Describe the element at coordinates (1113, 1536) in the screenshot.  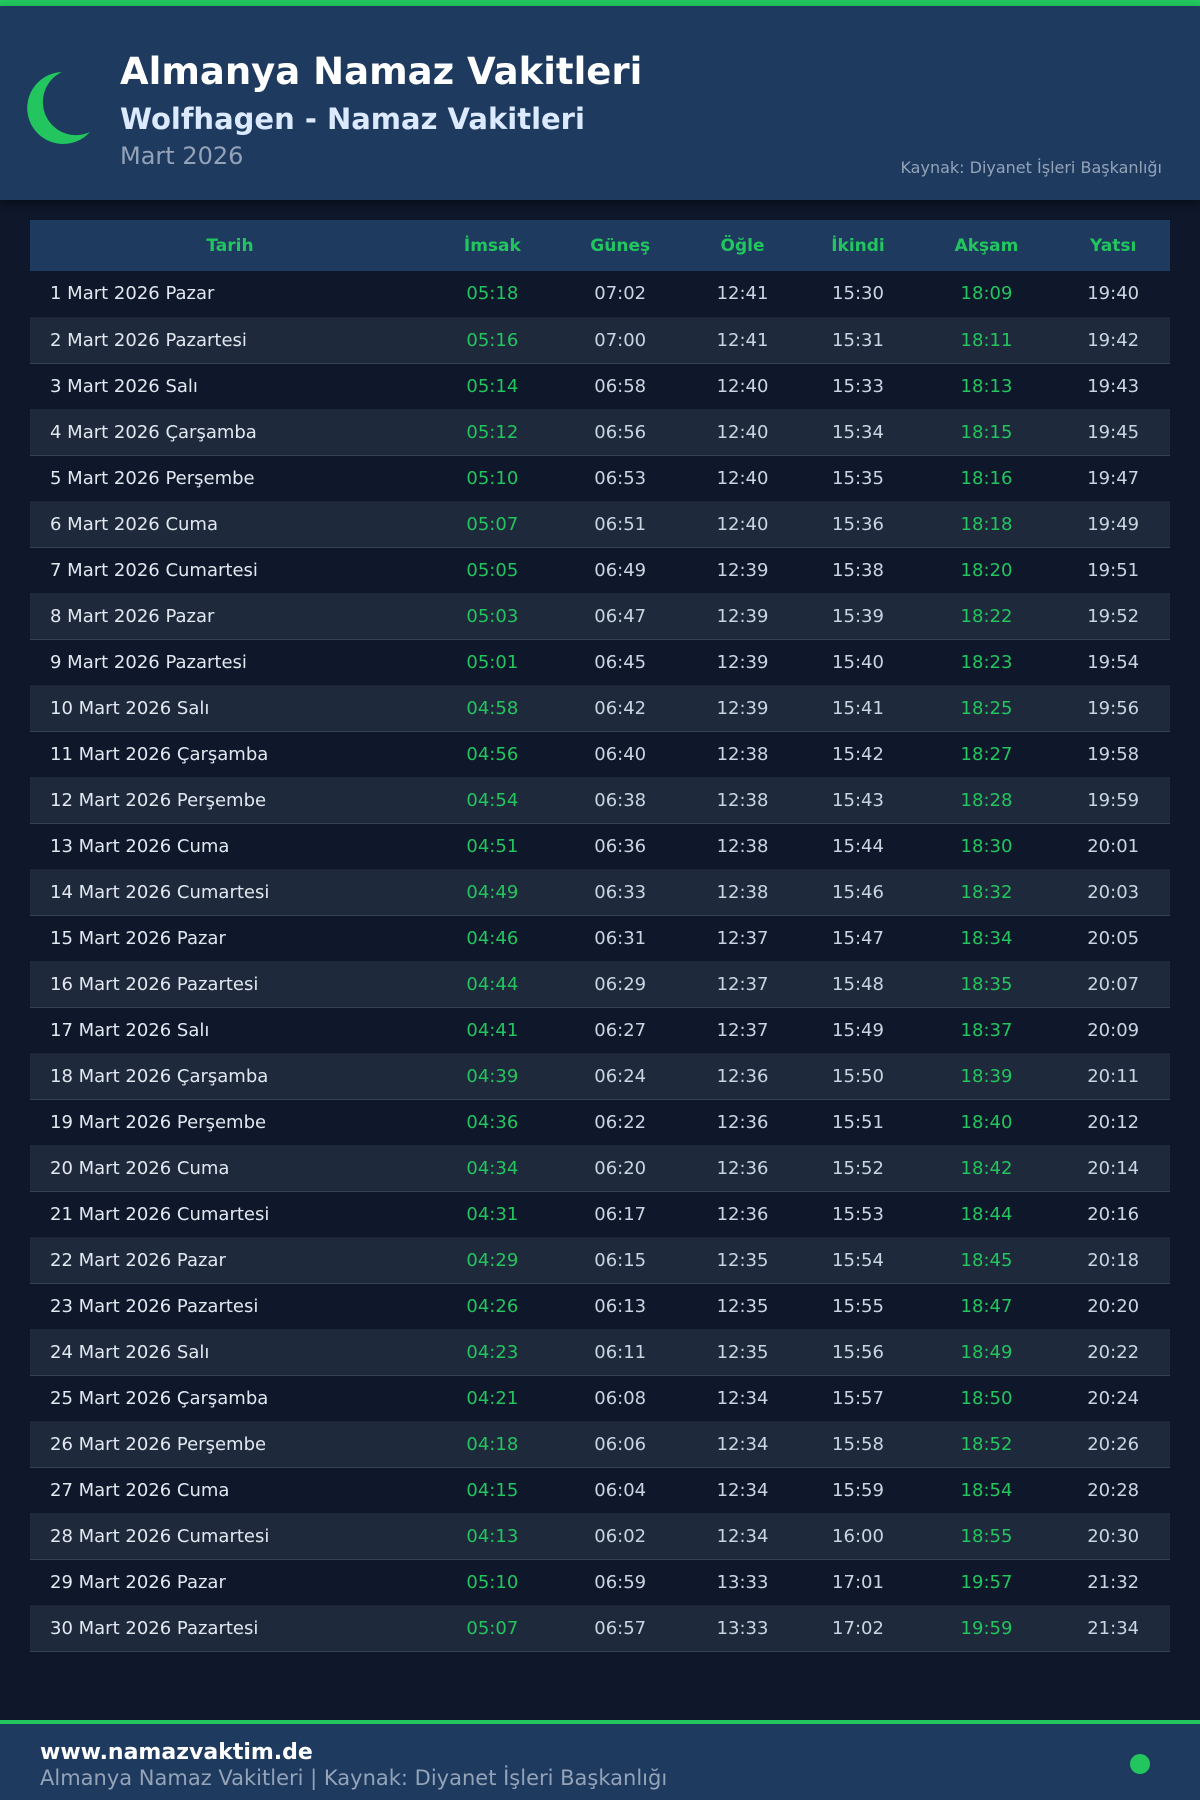
I see `time-cell: 20:30` at that location.